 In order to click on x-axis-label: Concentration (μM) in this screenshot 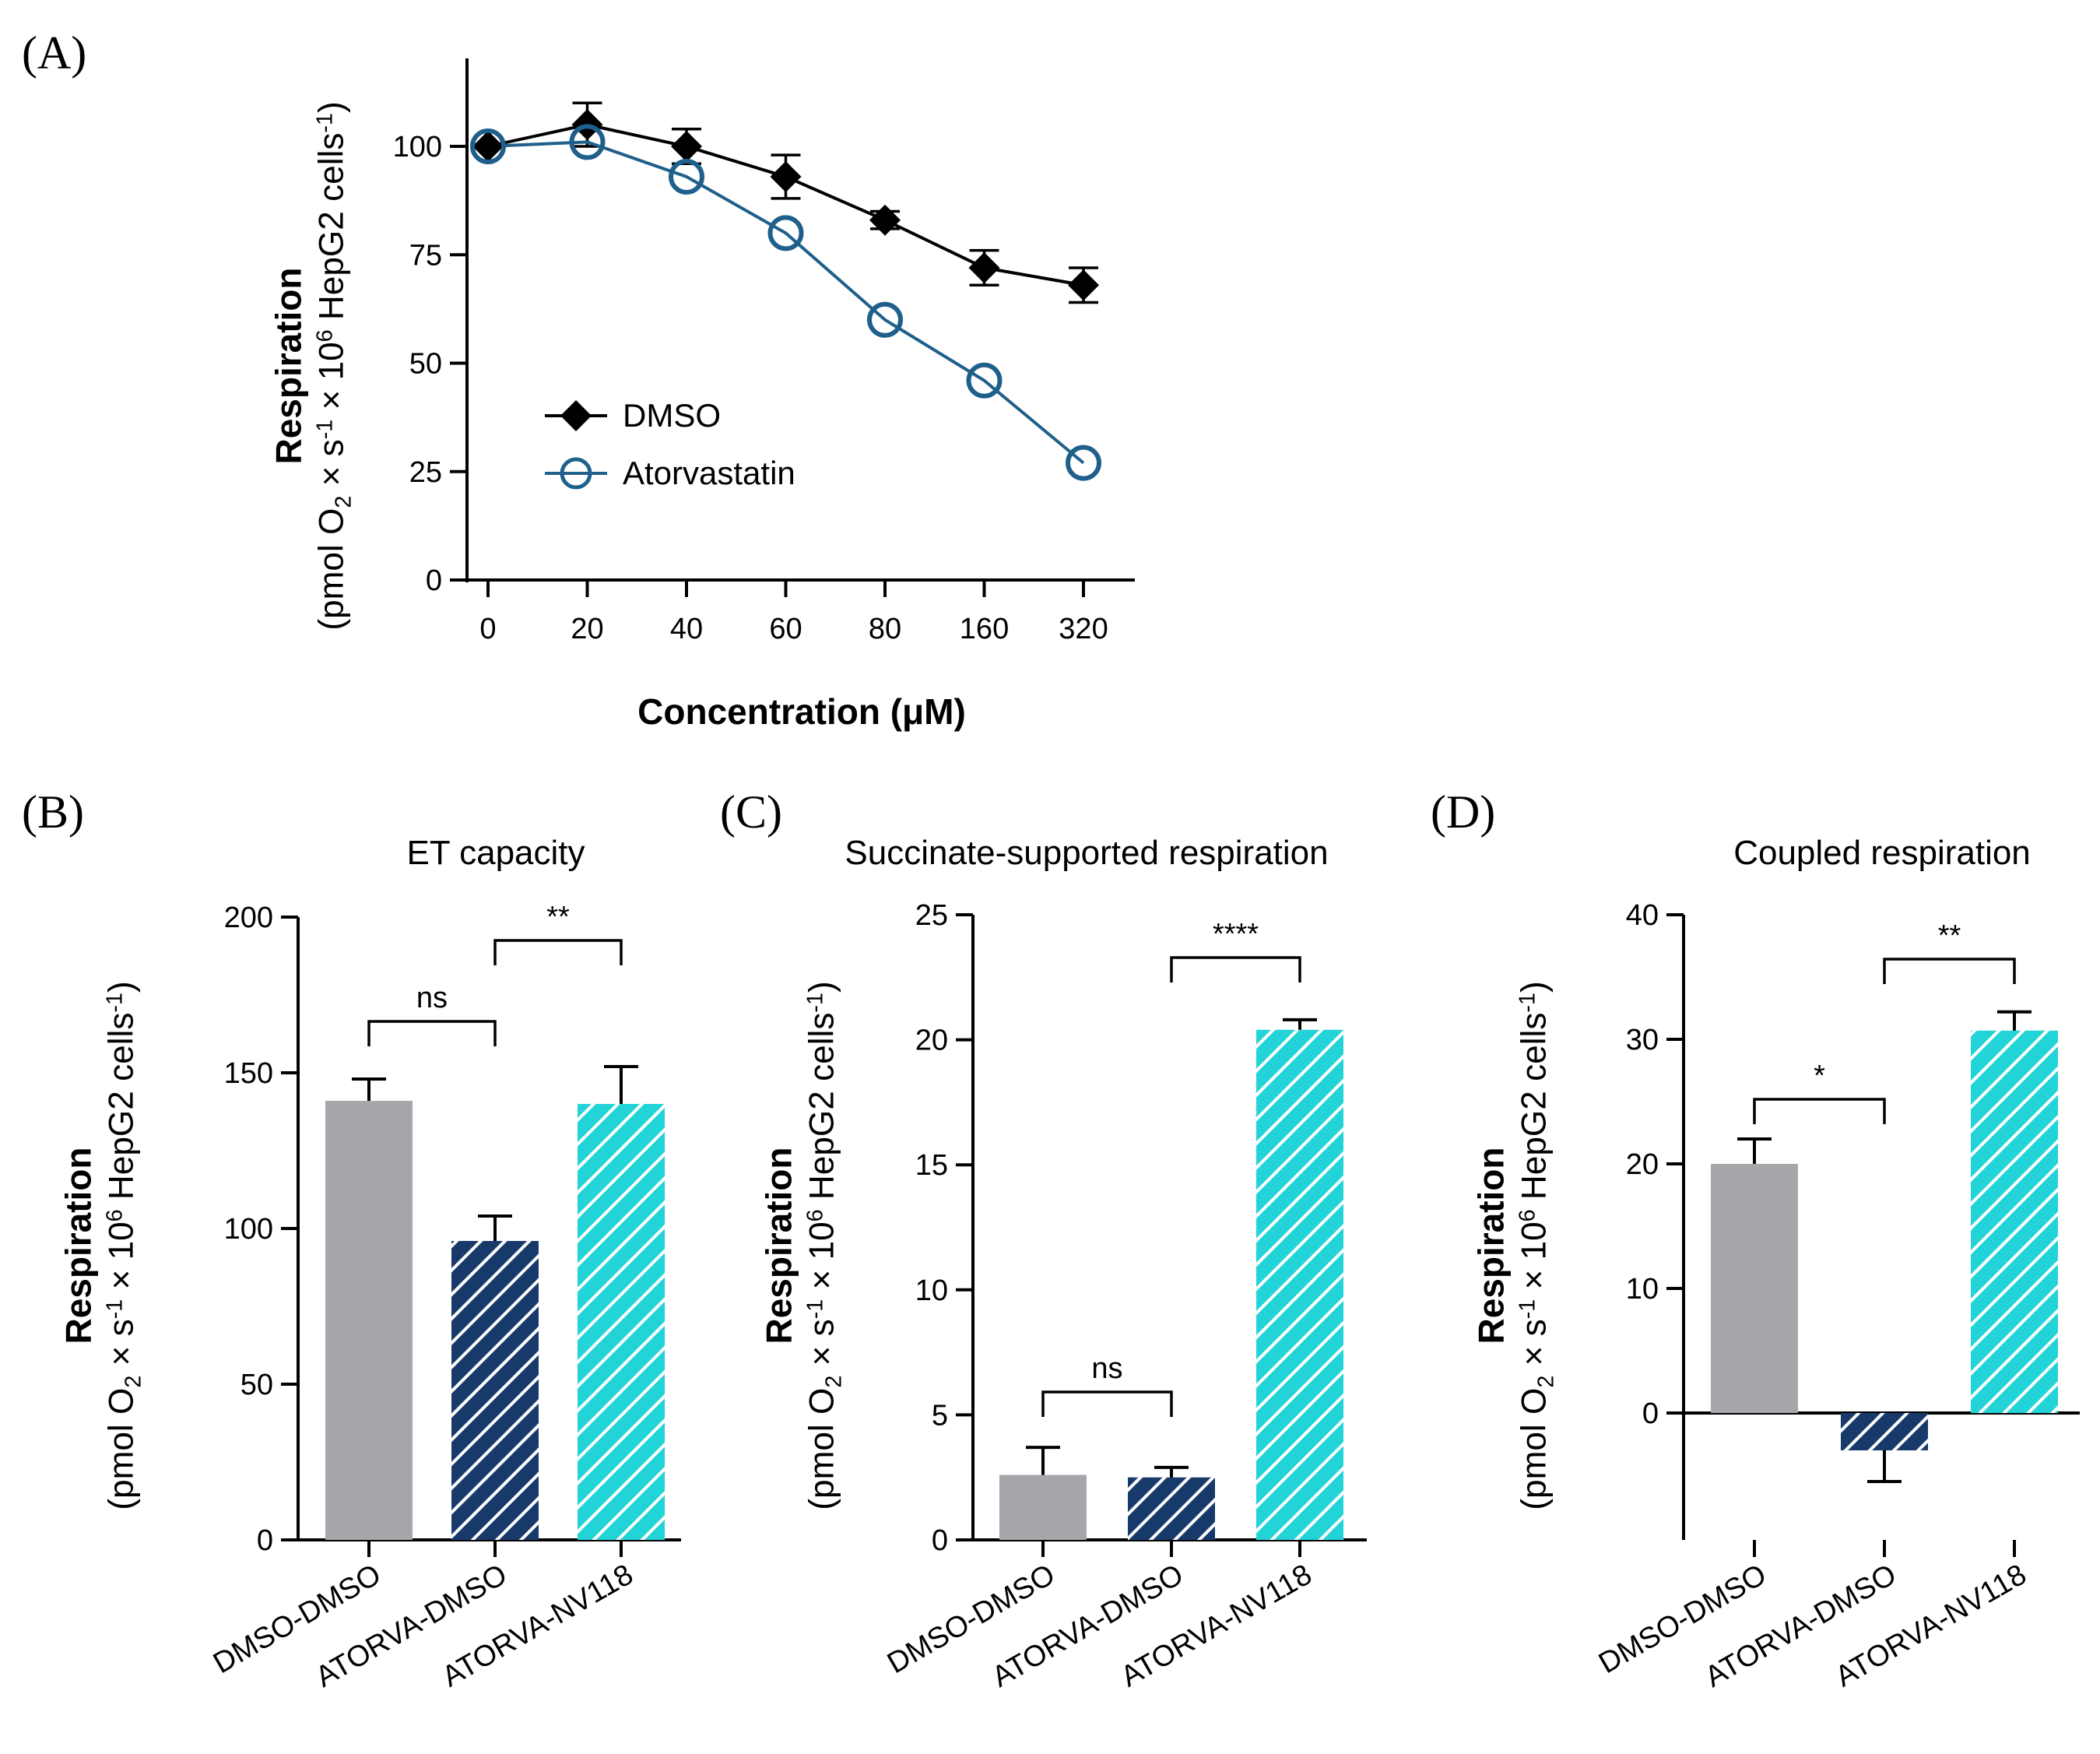, I will do `click(801, 712)`.